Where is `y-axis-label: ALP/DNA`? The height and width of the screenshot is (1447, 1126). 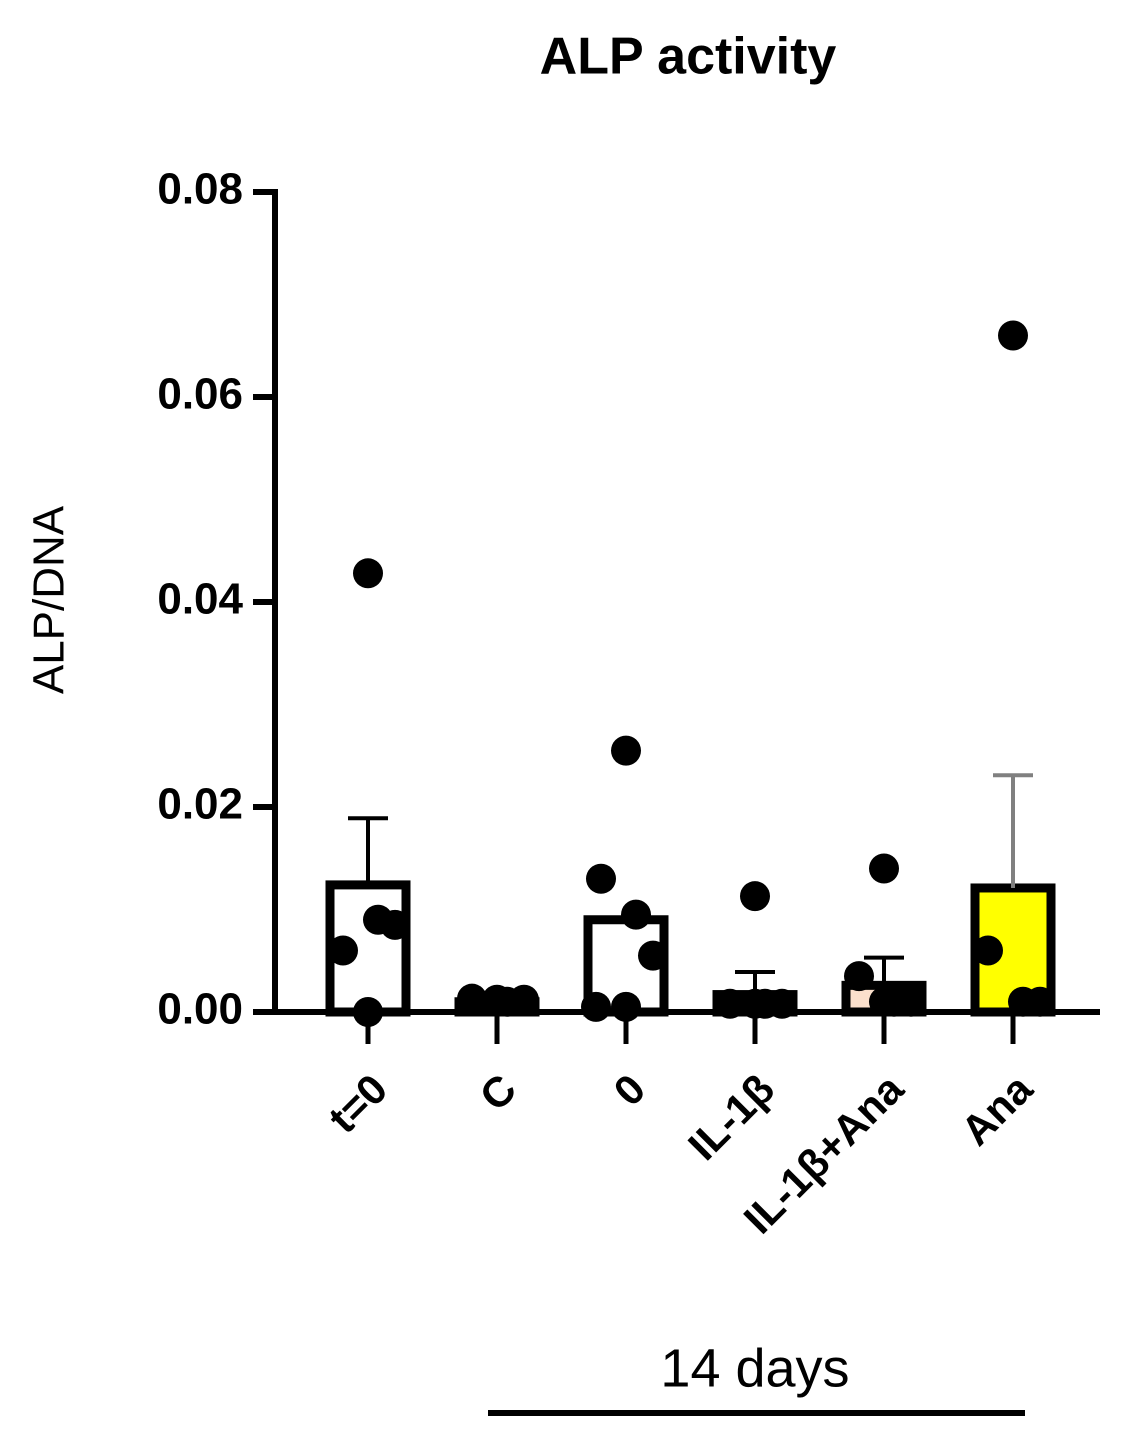 y-axis-label: ALP/DNA is located at coordinates (49, 599).